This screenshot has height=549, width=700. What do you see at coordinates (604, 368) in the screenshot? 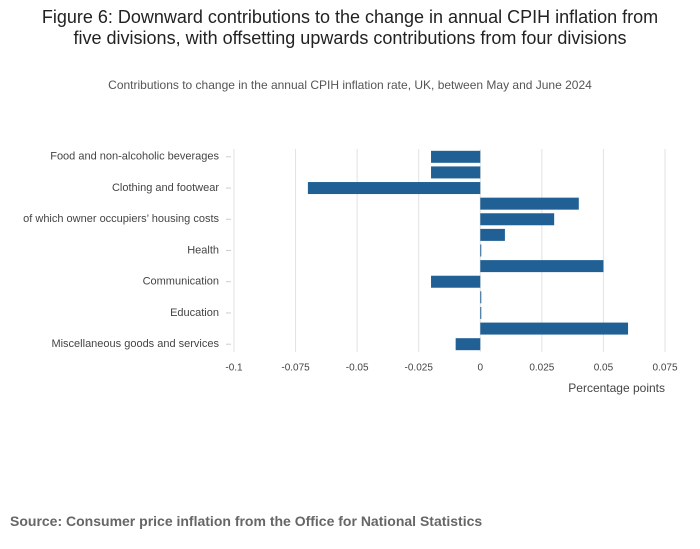
I see `x-tick-label: 0.05` at bounding box center [604, 368].